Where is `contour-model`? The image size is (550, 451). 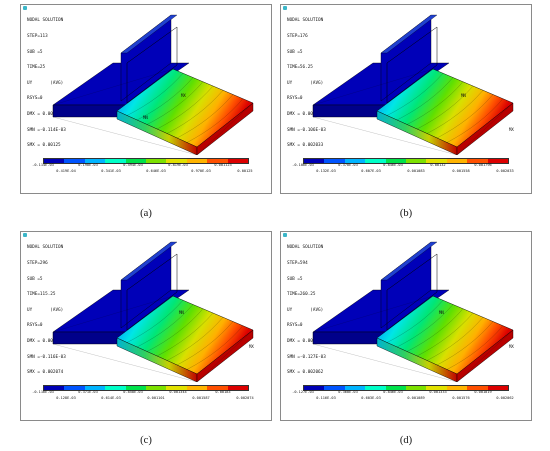
contour-model is located at coordinates (413, 311).